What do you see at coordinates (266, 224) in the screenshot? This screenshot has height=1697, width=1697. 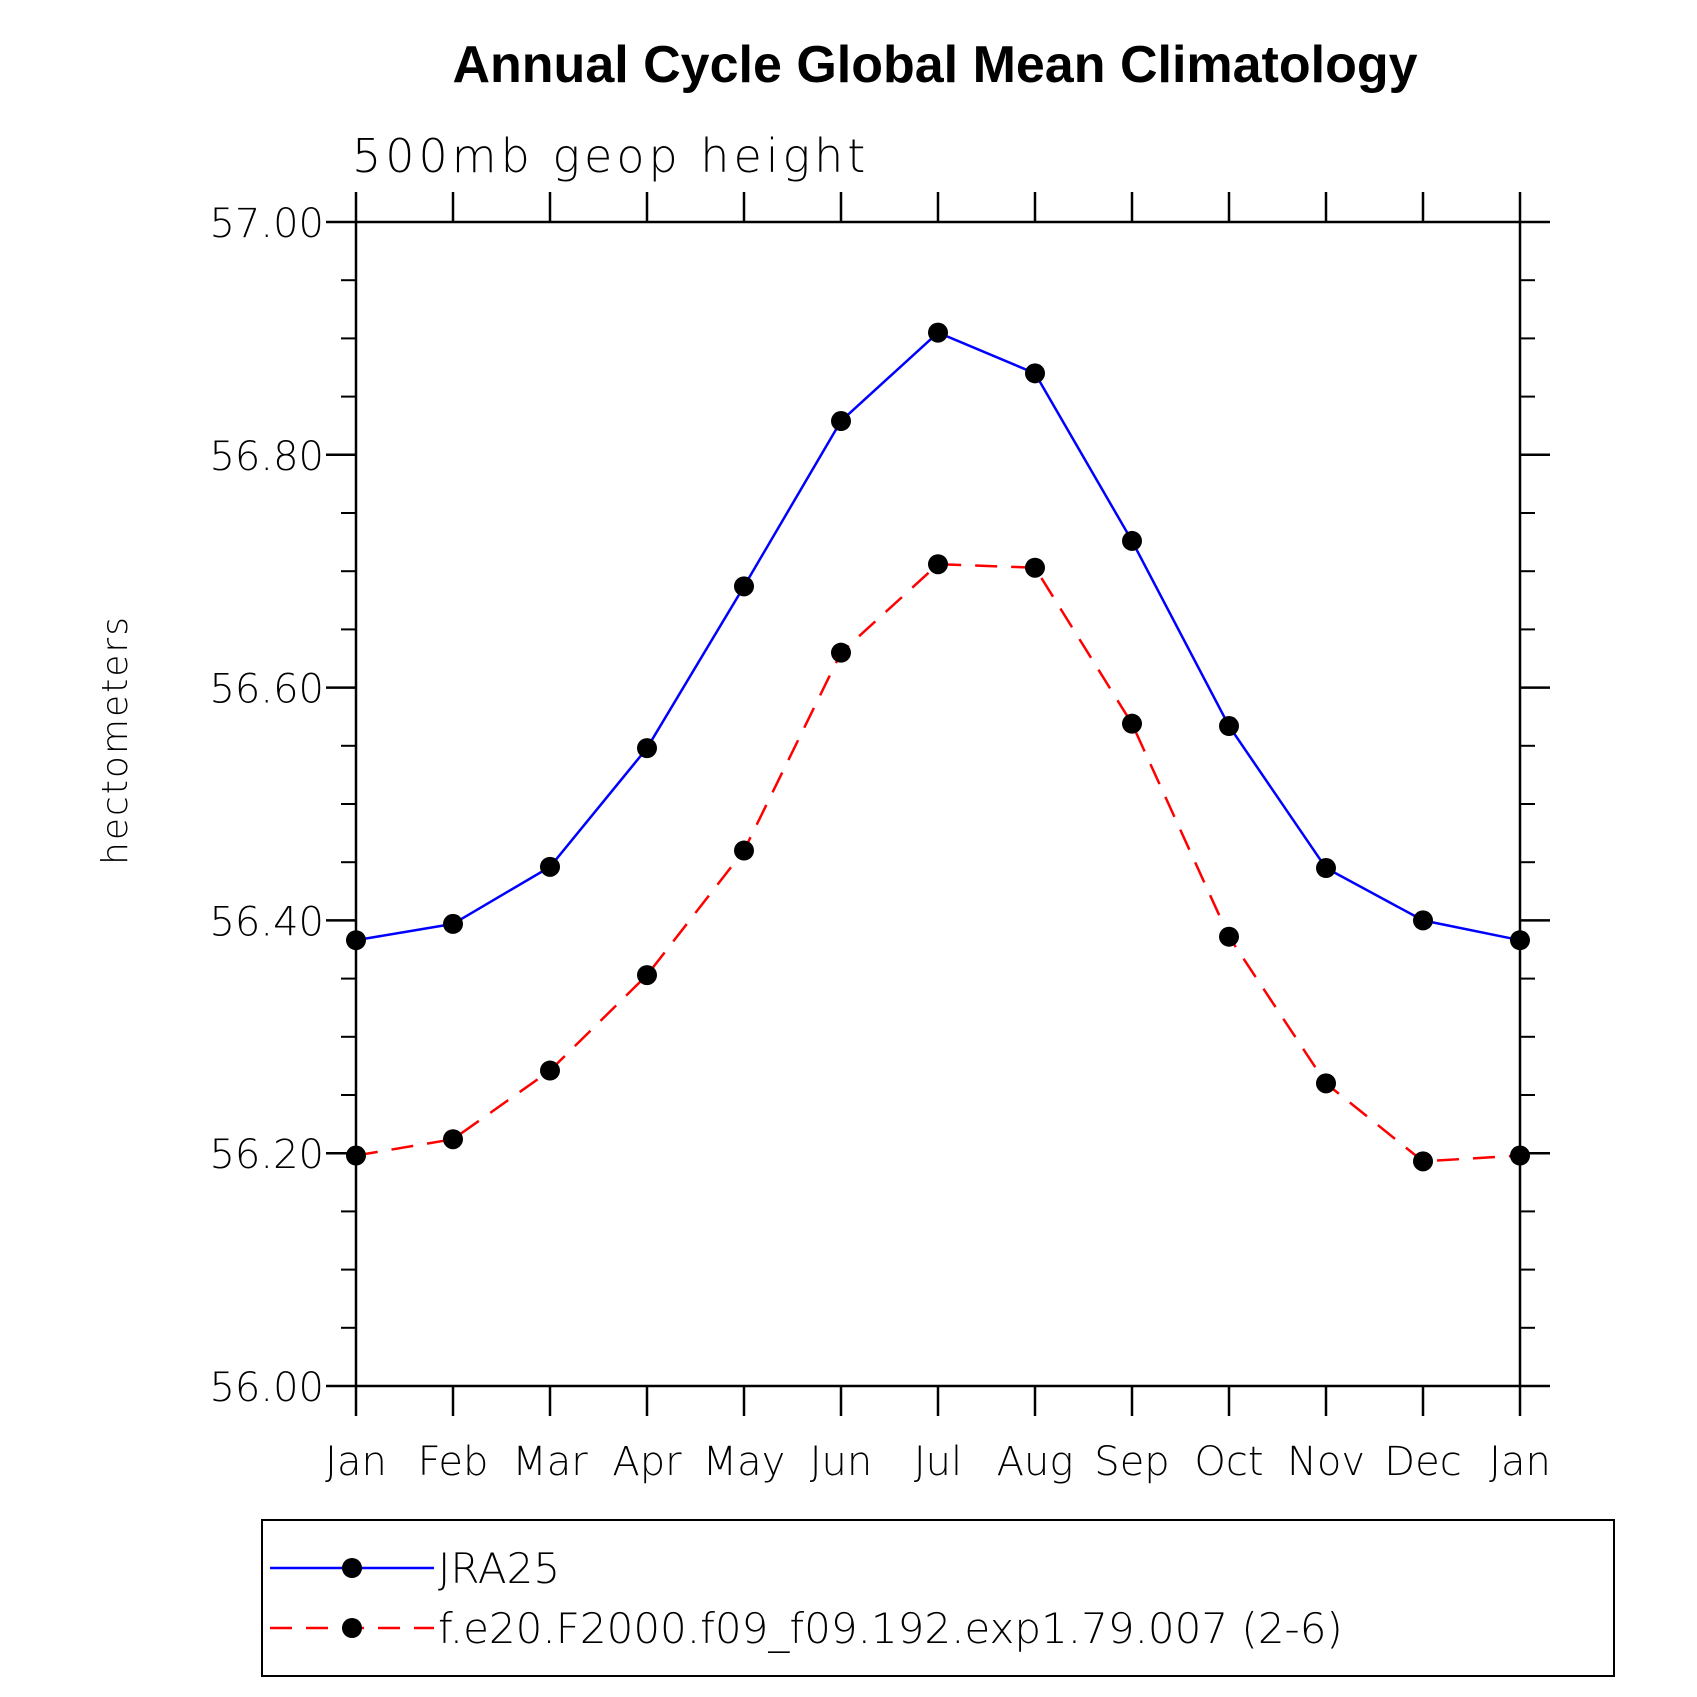 I see `y-tick-label: 57.00` at bounding box center [266, 224].